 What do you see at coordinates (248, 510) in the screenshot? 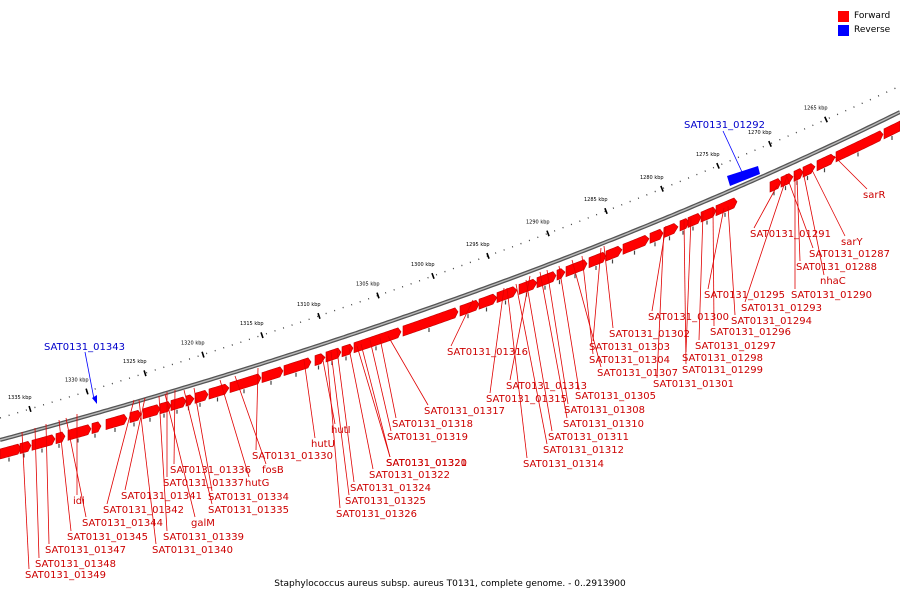
I see `forward-gene-label: SAT0131_01335` at bounding box center [248, 510].